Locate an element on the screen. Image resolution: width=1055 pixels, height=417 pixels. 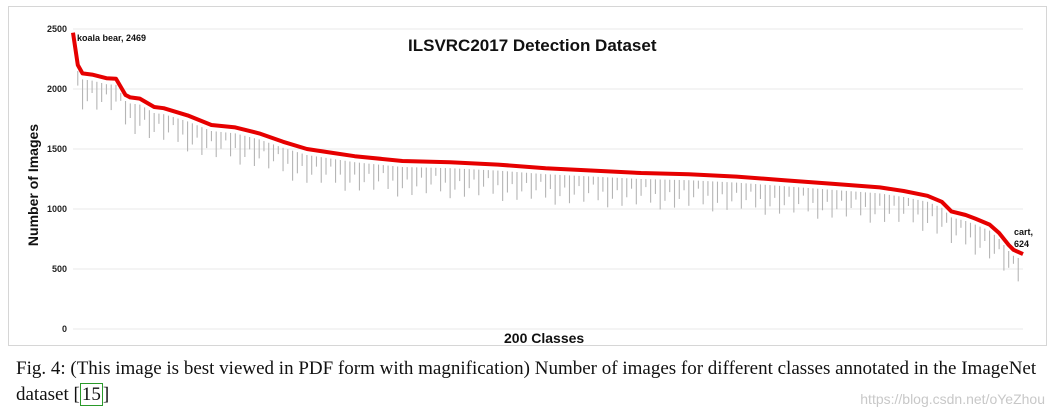
y-tick-label: 0 is located at coordinates (64, 329).